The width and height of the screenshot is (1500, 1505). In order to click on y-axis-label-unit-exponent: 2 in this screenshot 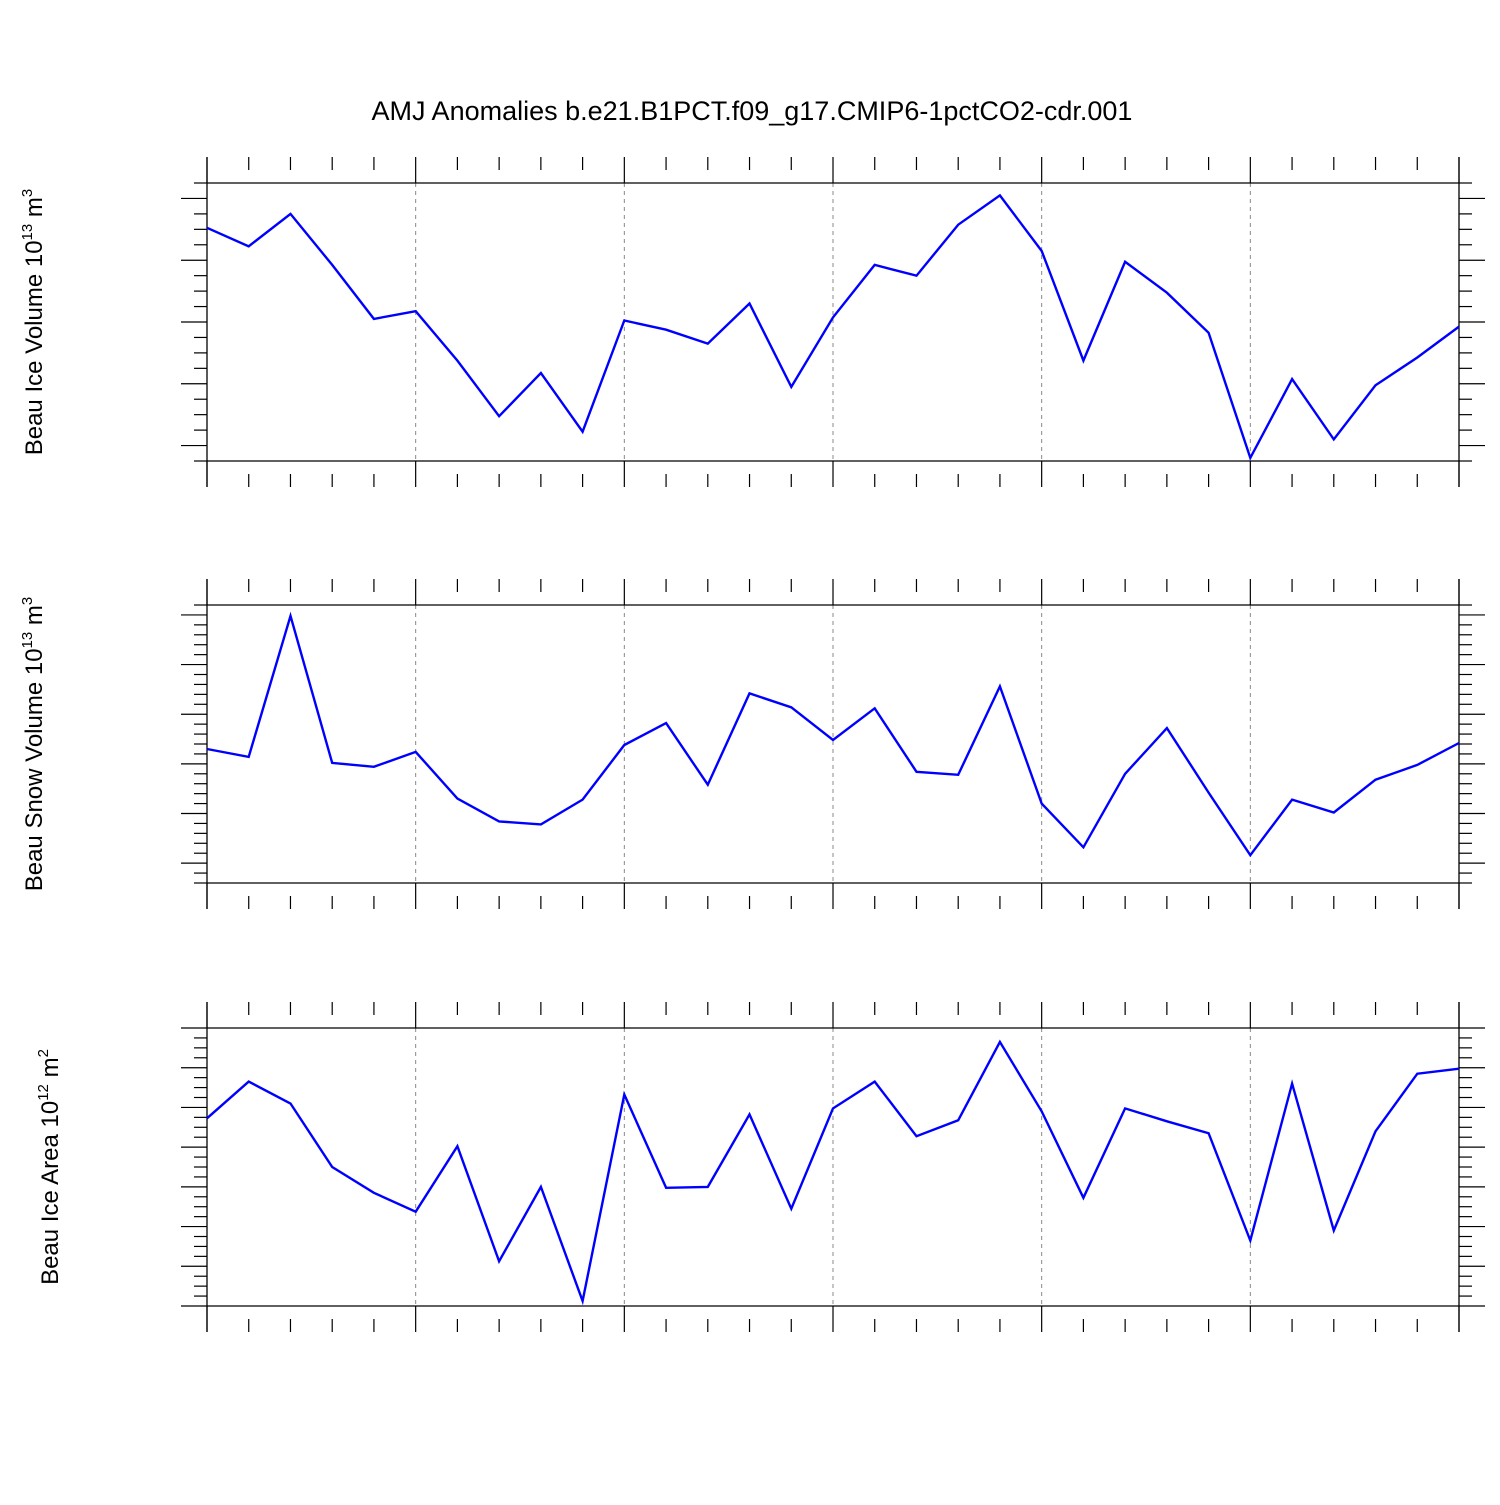, I will do `click(43, 1053)`.